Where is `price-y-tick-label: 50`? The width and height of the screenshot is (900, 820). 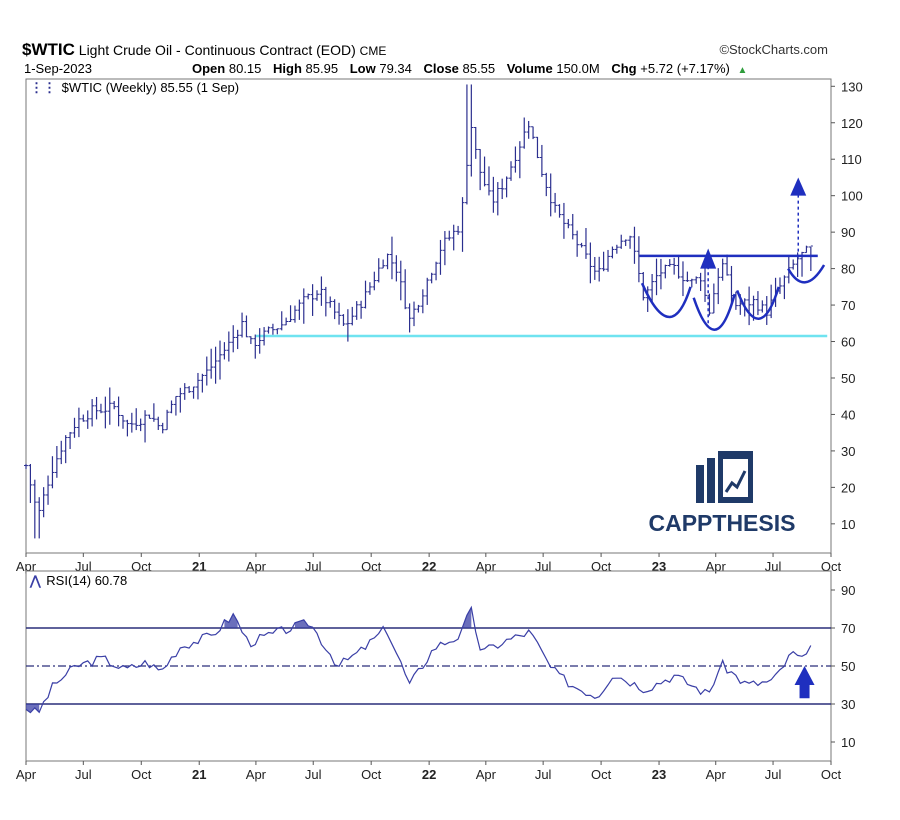 price-y-tick-label: 50 is located at coordinates (848, 378).